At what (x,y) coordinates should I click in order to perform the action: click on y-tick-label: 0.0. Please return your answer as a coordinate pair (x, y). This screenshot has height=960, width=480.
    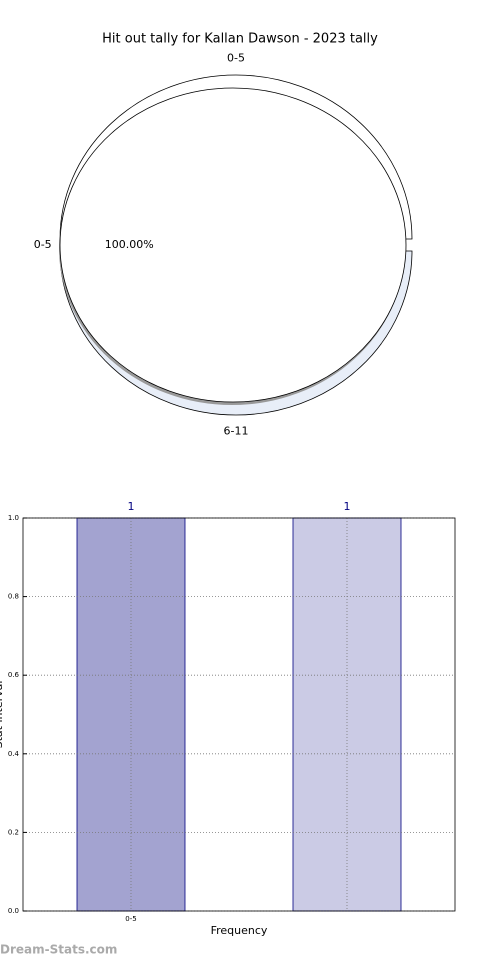
    Looking at the image, I should click on (13, 911).